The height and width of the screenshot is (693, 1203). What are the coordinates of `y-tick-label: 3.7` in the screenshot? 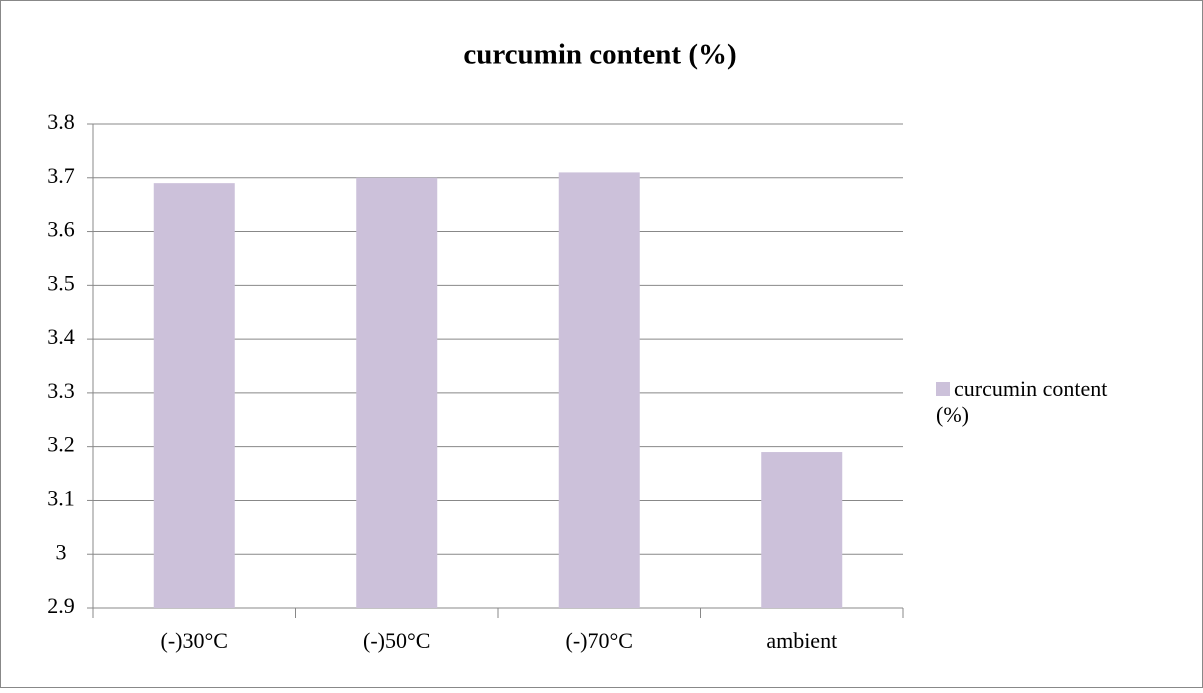 It's located at (61, 175).